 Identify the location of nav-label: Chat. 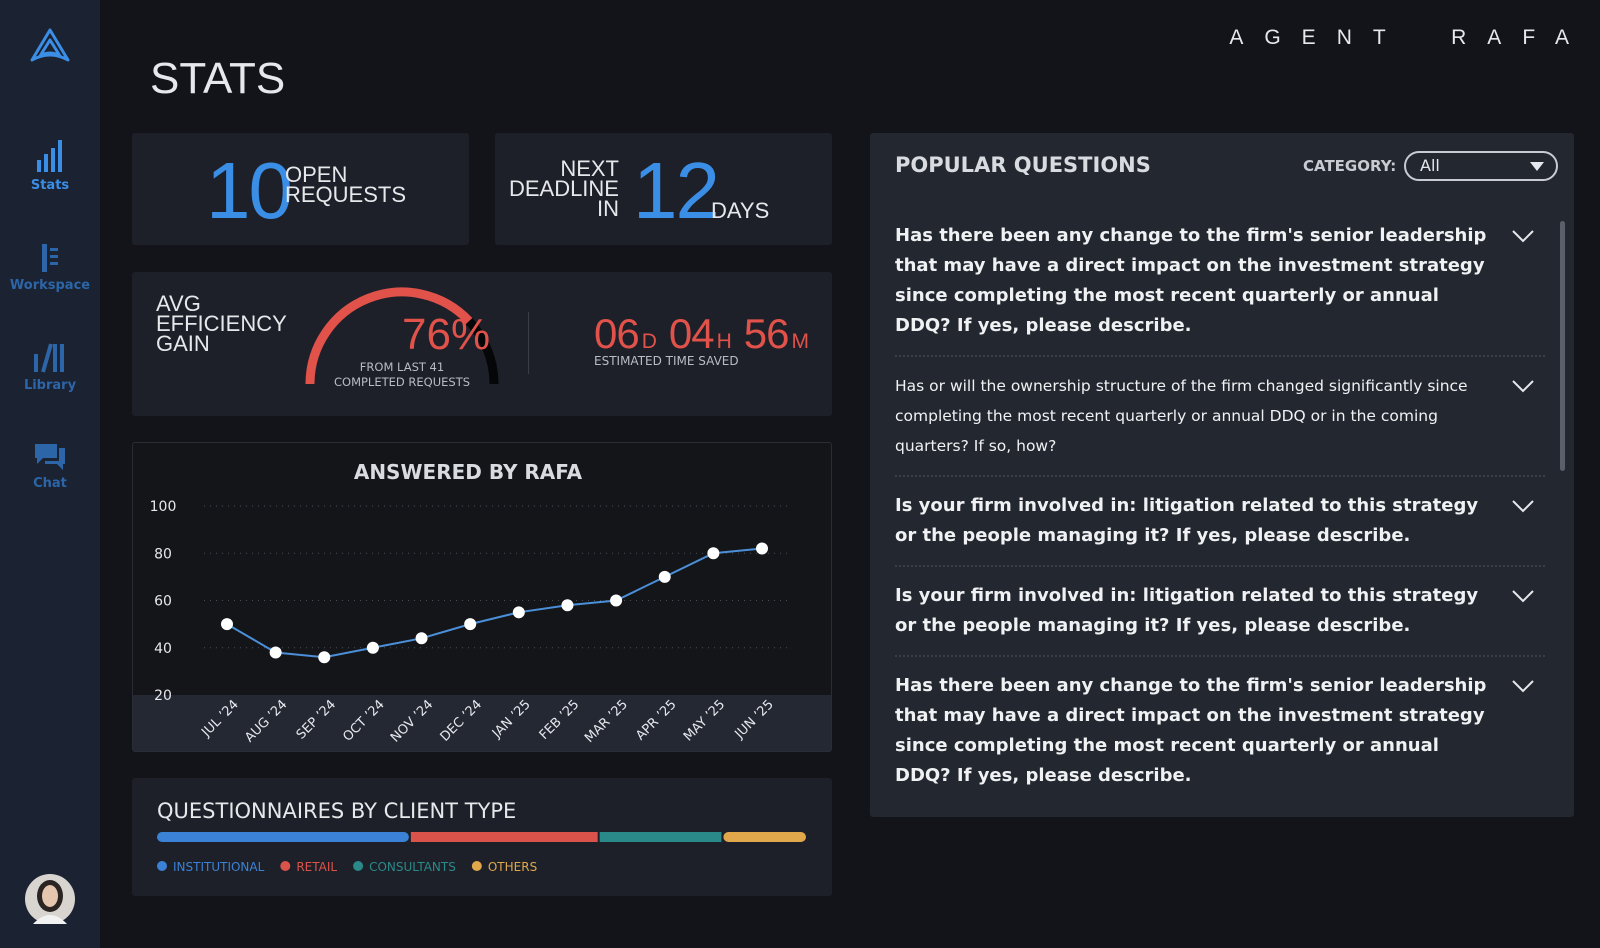
(50, 483).